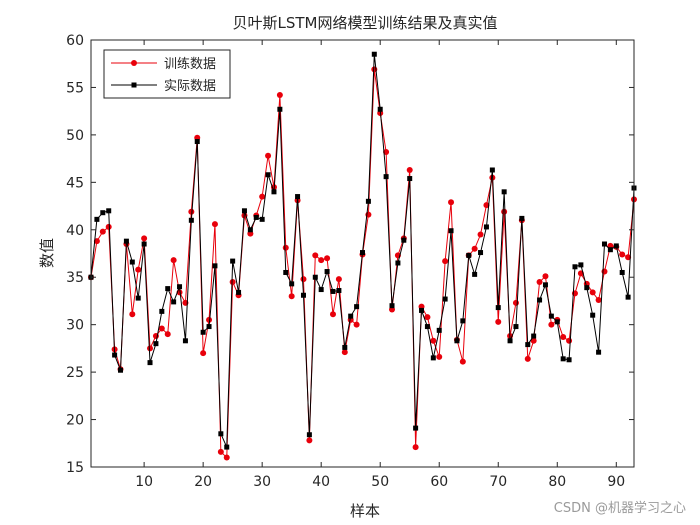 The height and width of the screenshot is (525, 700). Describe the element at coordinates (321, 482) in the screenshot. I see `x-tick-label: 40` at that location.